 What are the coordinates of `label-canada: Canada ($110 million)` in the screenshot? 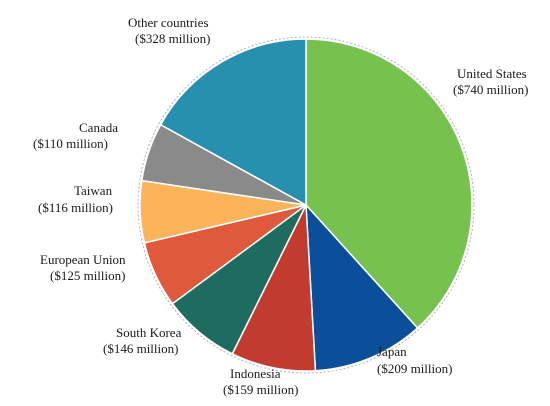 It's located at (75, 135).